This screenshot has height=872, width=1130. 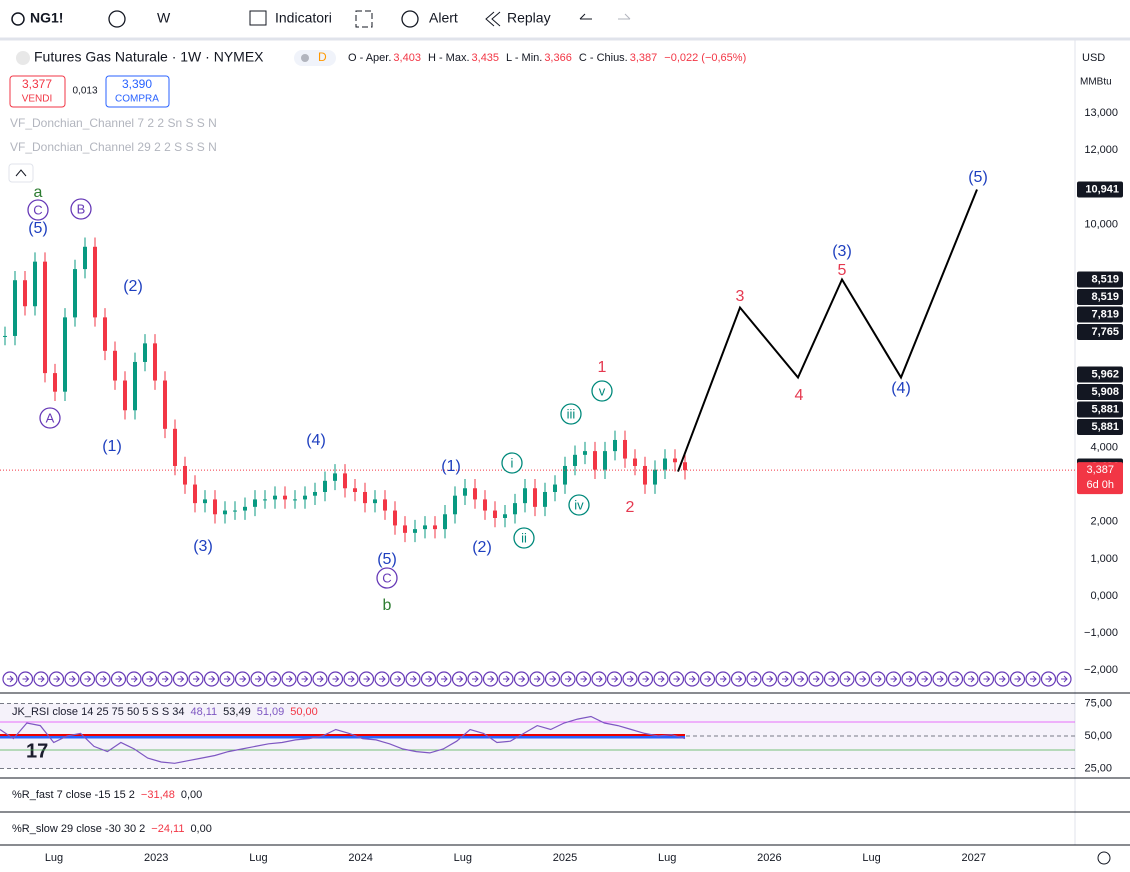 What do you see at coordinates (137, 91) in the screenshot?
I see `buy-button` at bounding box center [137, 91].